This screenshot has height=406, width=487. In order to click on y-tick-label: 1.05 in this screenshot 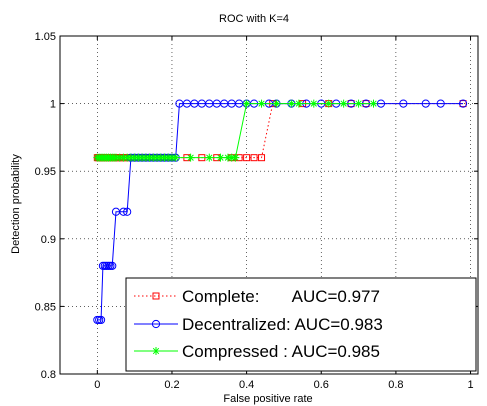, I will do `click(45, 37)`.